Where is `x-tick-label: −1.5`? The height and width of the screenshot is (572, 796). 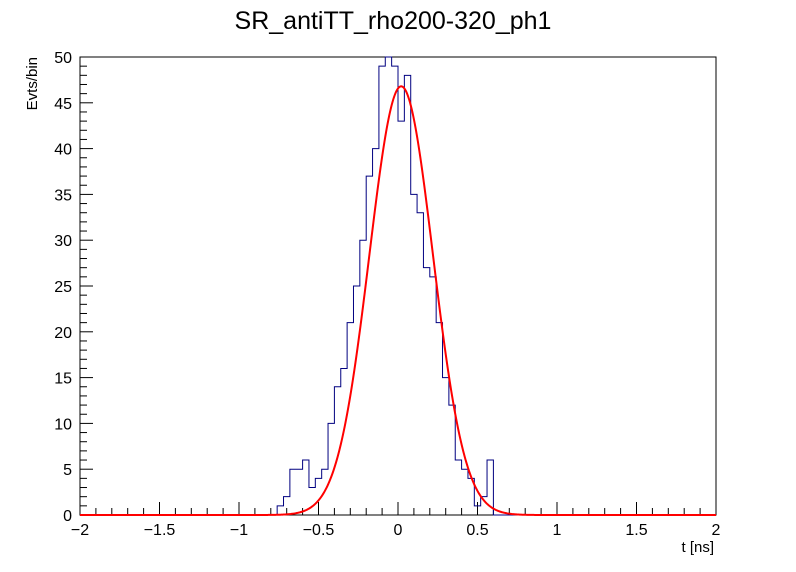 x-tick-label: −1.5 is located at coordinates (160, 530).